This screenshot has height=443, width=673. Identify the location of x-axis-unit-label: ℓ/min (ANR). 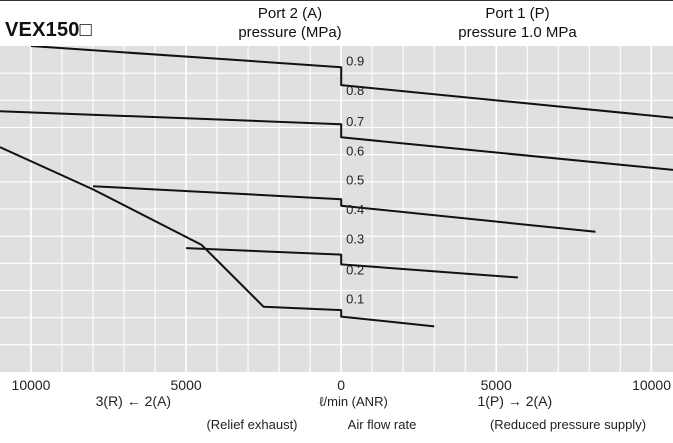
(353, 401).